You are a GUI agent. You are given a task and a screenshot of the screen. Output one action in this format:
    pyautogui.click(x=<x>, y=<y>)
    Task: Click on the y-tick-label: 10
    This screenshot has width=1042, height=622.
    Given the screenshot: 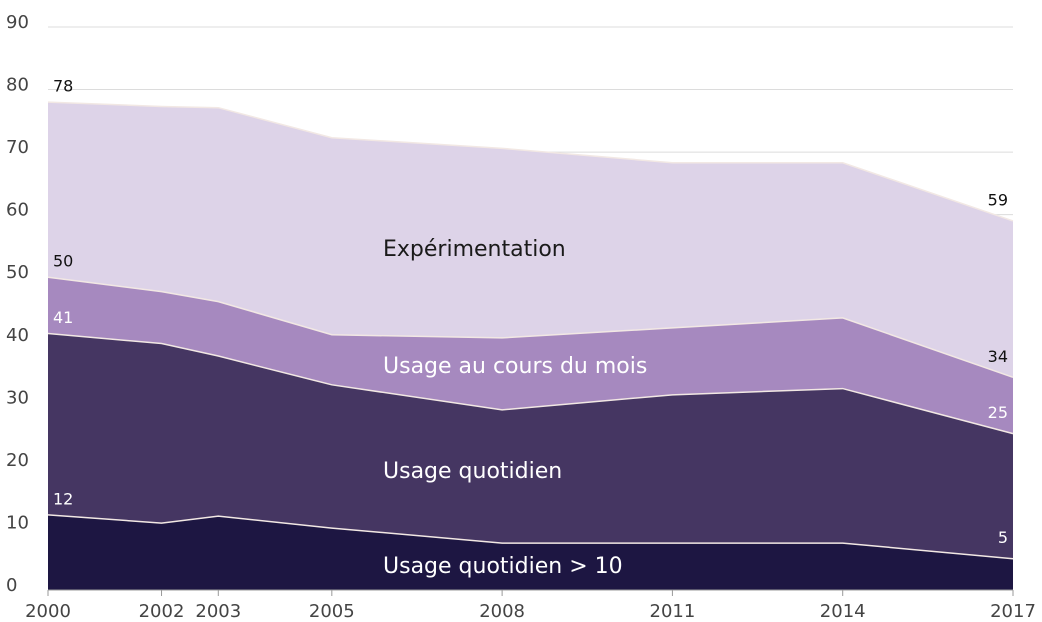 What is the action you would take?
    pyautogui.click(x=17, y=522)
    